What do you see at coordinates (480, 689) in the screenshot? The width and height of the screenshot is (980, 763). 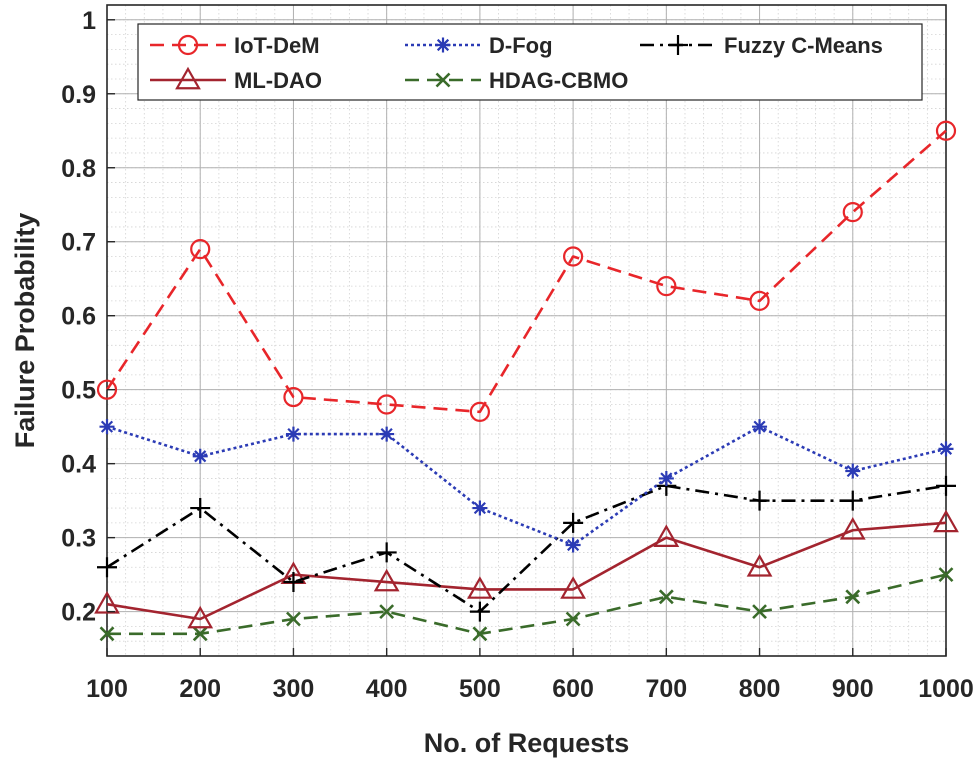 I see `x-tick-label: 500` at bounding box center [480, 689].